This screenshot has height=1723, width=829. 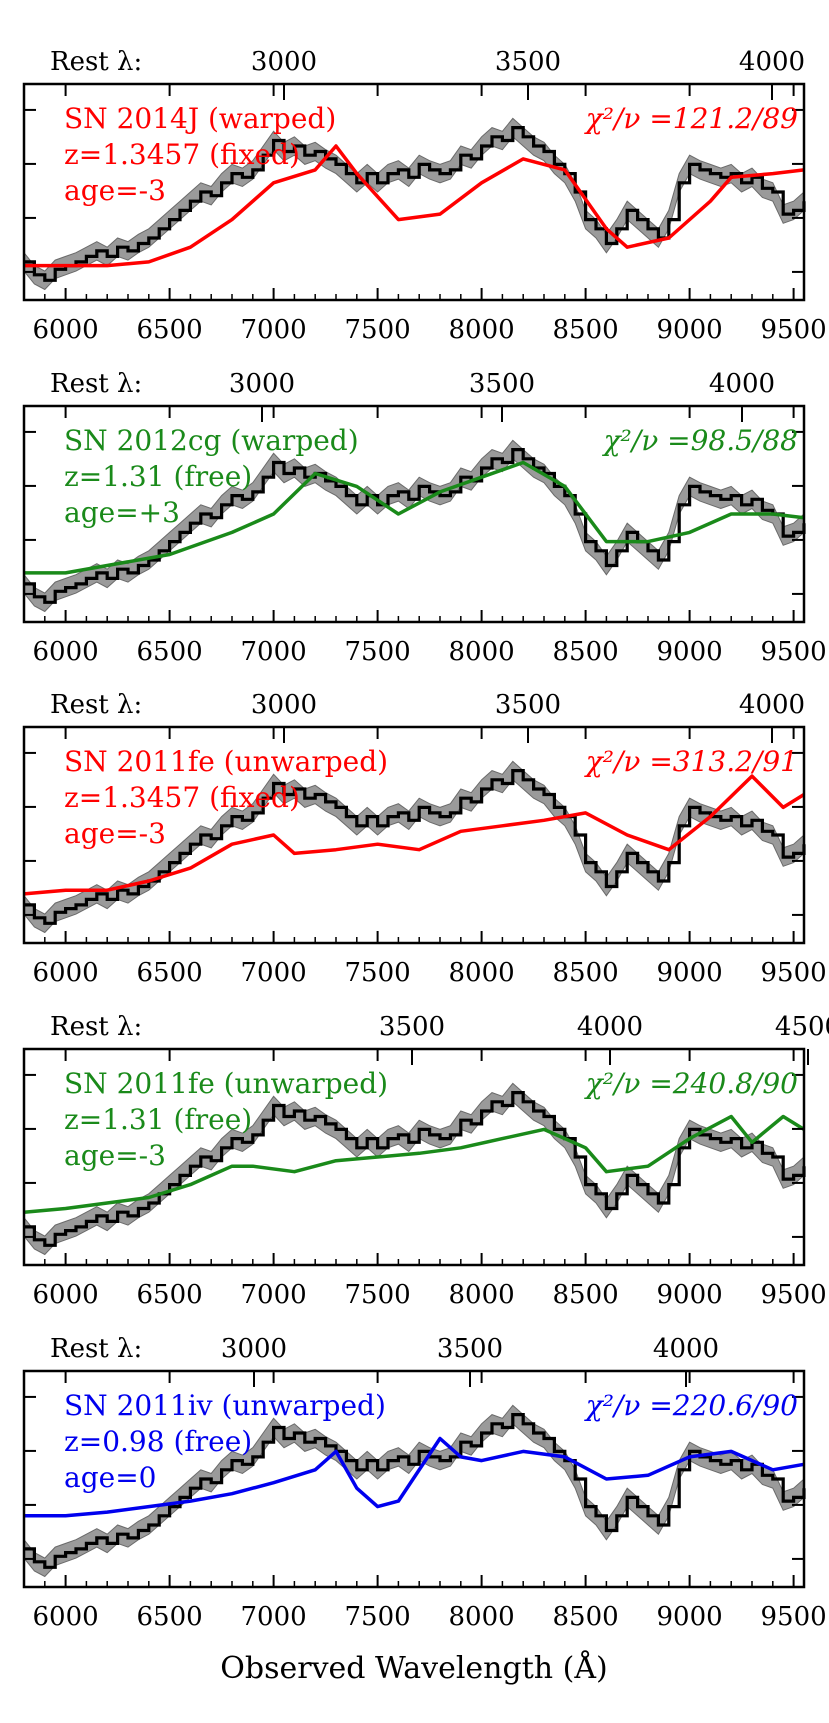 What do you see at coordinates (691, 118) in the screenshot?
I see `chi2-label: χ²/ν =121.2/89` at bounding box center [691, 118].